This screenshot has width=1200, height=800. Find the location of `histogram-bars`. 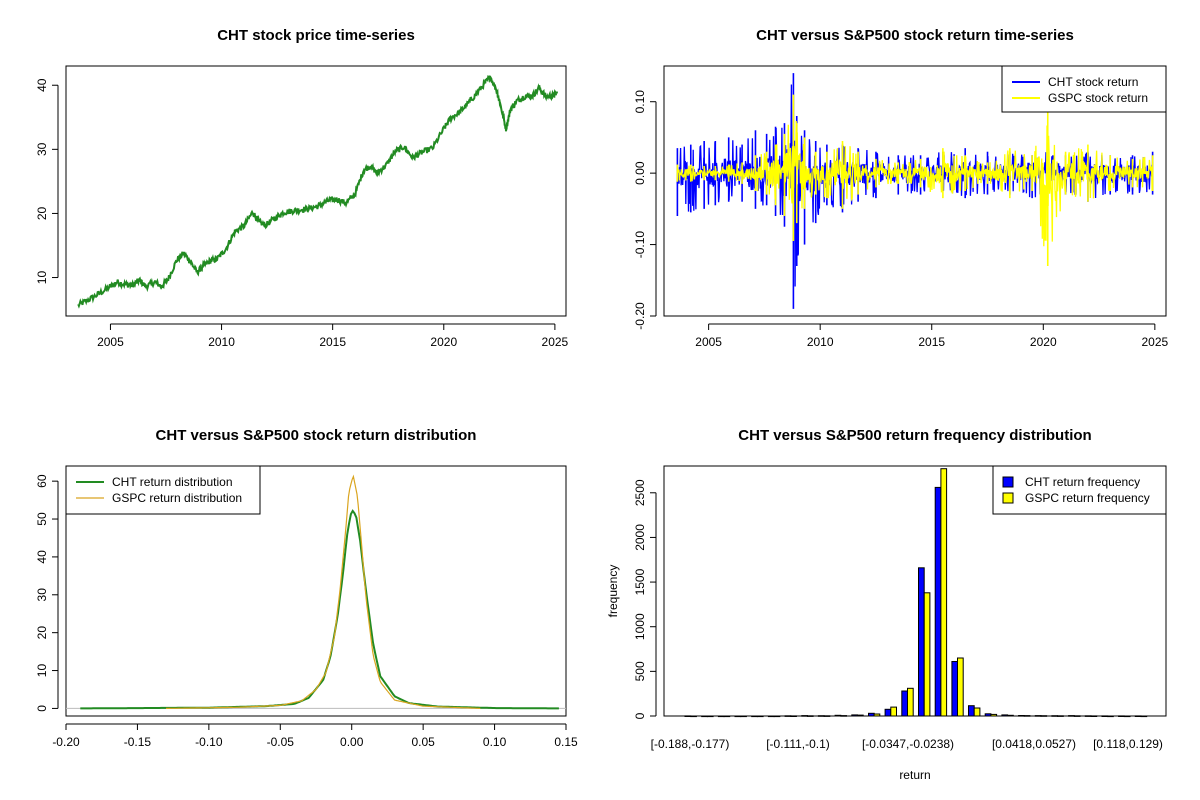

histogram-bars is located at coordinates (916, 593).